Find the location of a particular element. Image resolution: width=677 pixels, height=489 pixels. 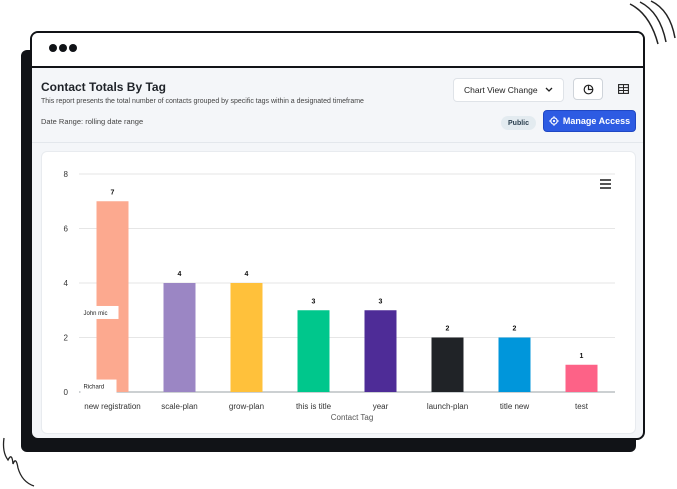

manage-access-button: Manage Access is located at coordinates (589, 121).